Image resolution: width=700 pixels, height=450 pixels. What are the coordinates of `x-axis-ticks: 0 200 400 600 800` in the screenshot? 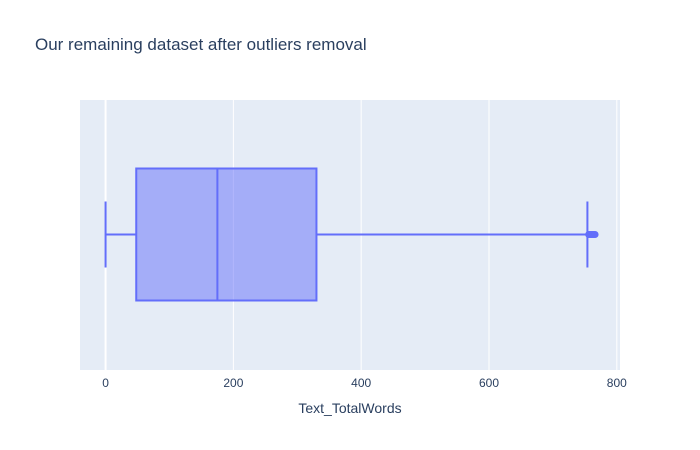 It's located at (364, 383).